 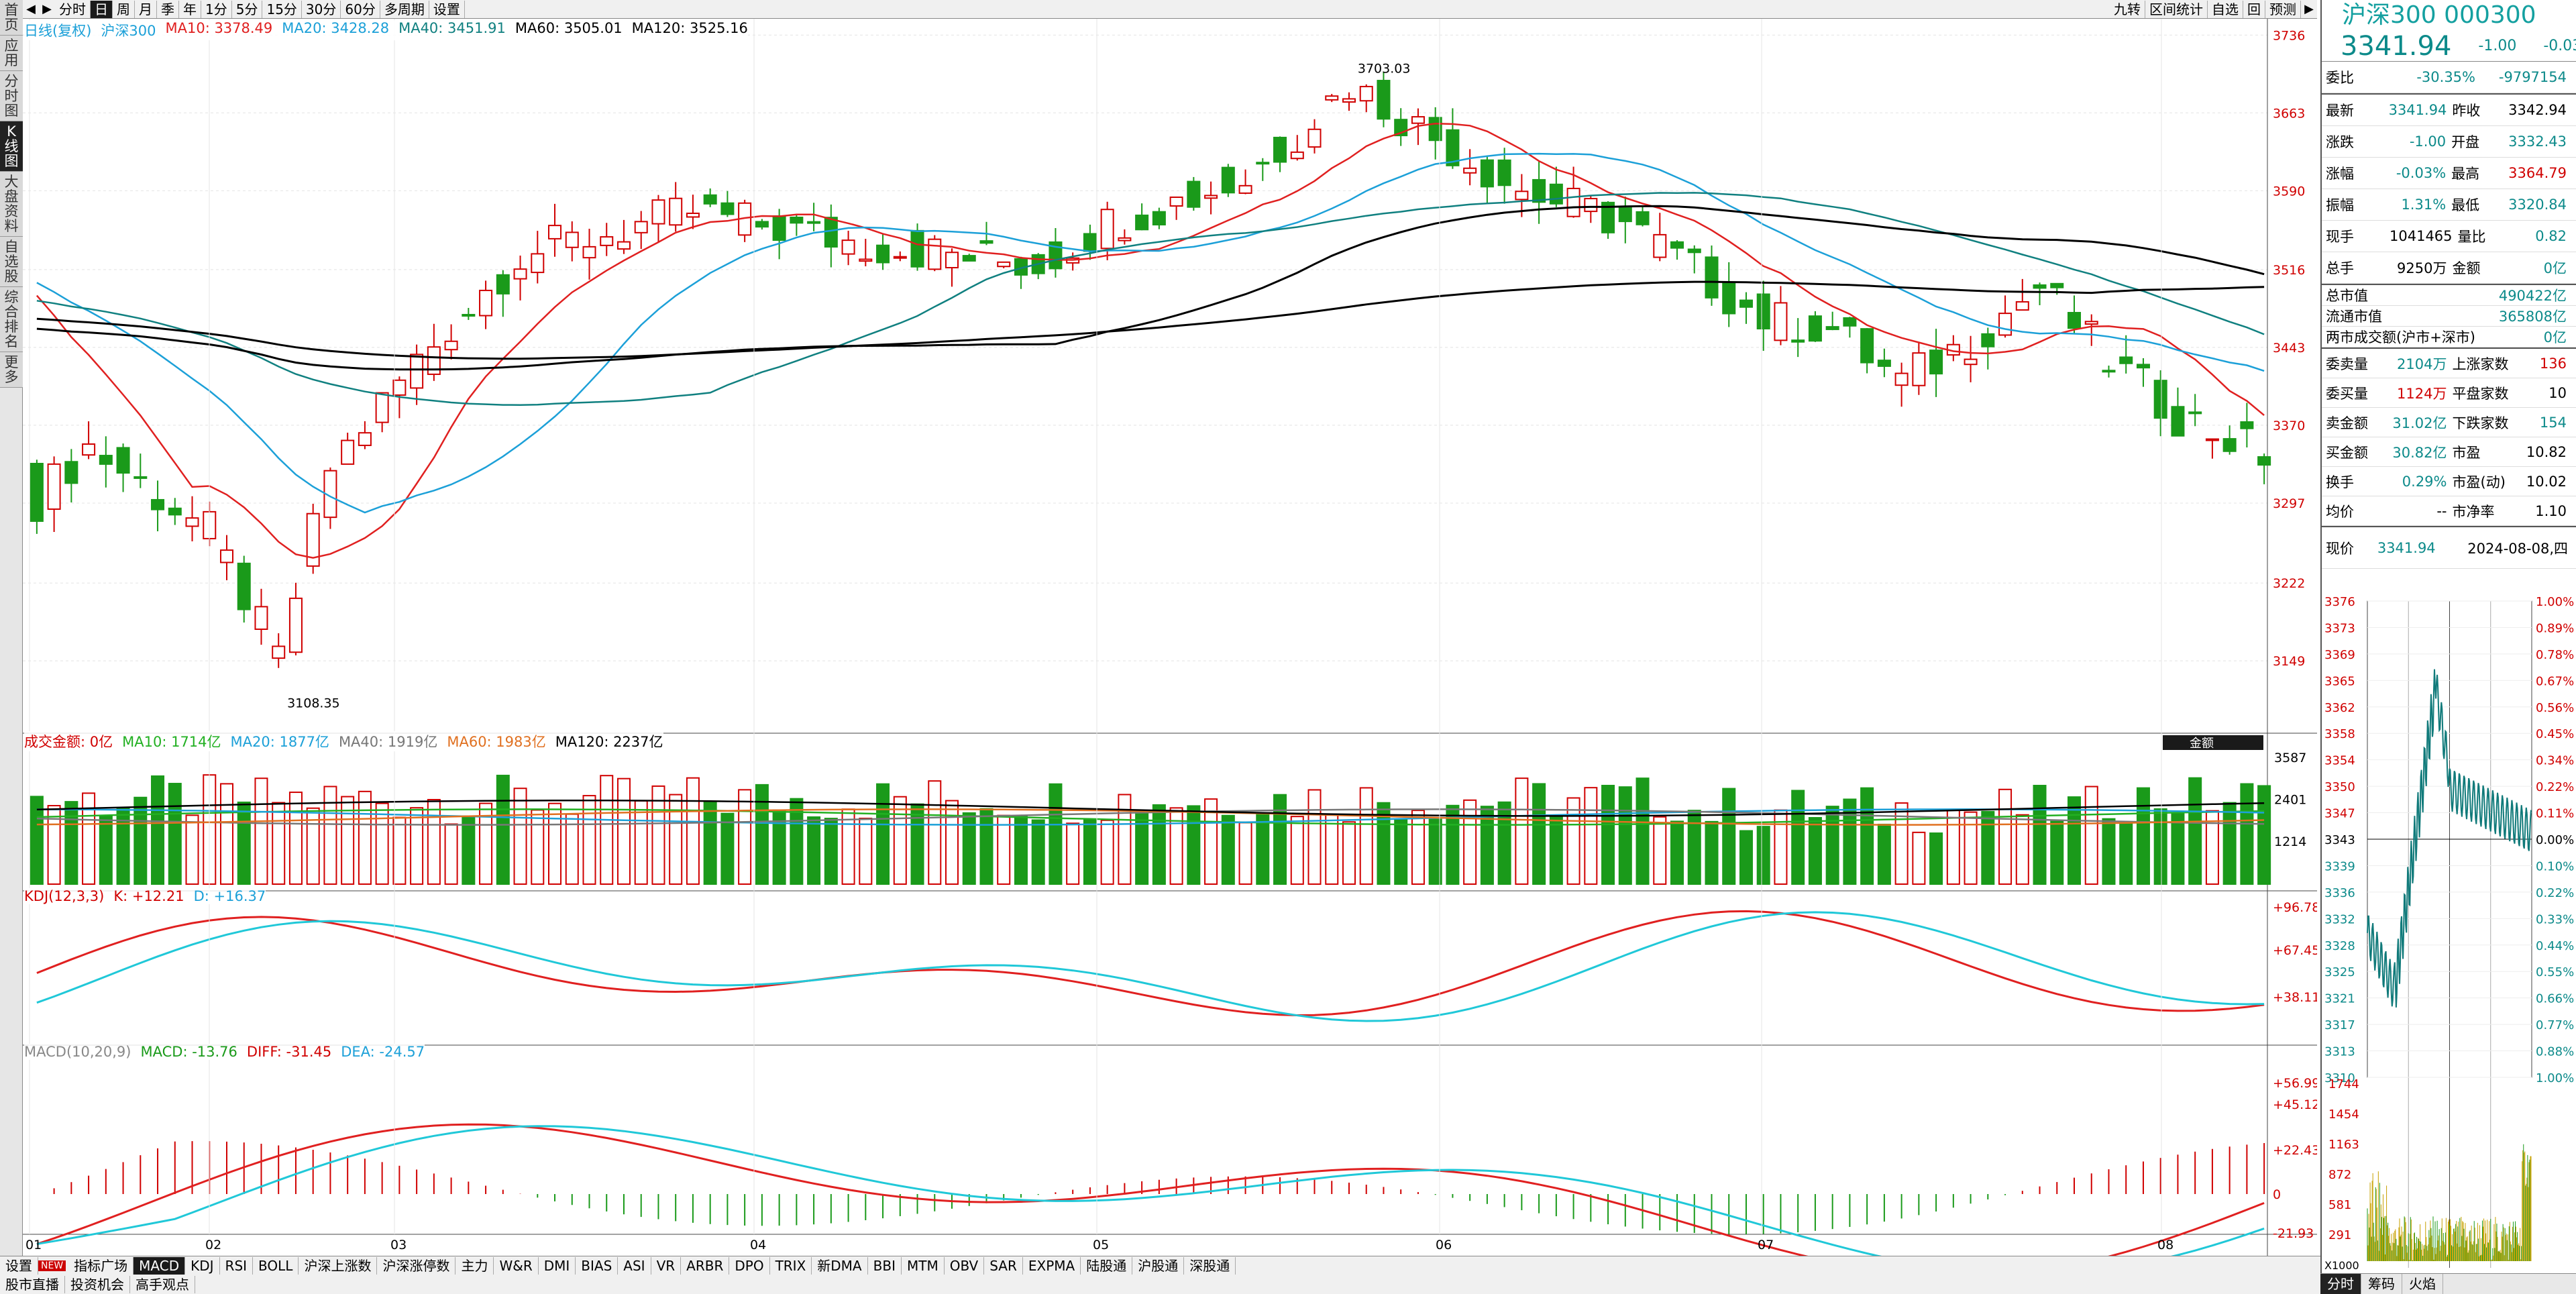 I want to click on toolbar-right-2: 自选, so click(x=2225, y=9).